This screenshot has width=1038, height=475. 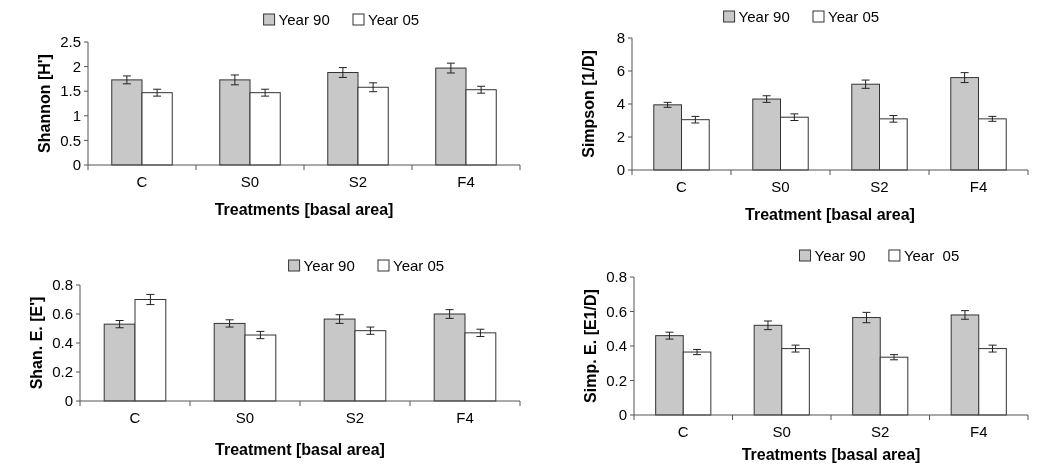 What do you see at coordinates (44, 103) in the screenshot?
I see `y-axis-title: Shannon [H']` at bounding box center [44, 103].